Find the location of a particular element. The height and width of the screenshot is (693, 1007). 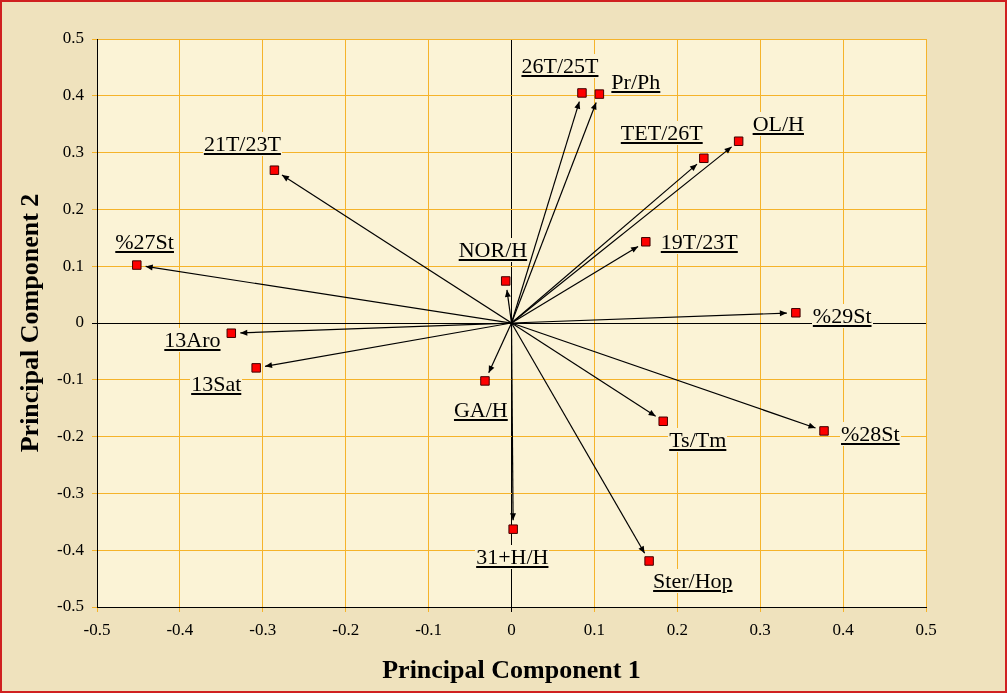

y-axis-title: Principal Component 2 is located at coordinates (30, 323).